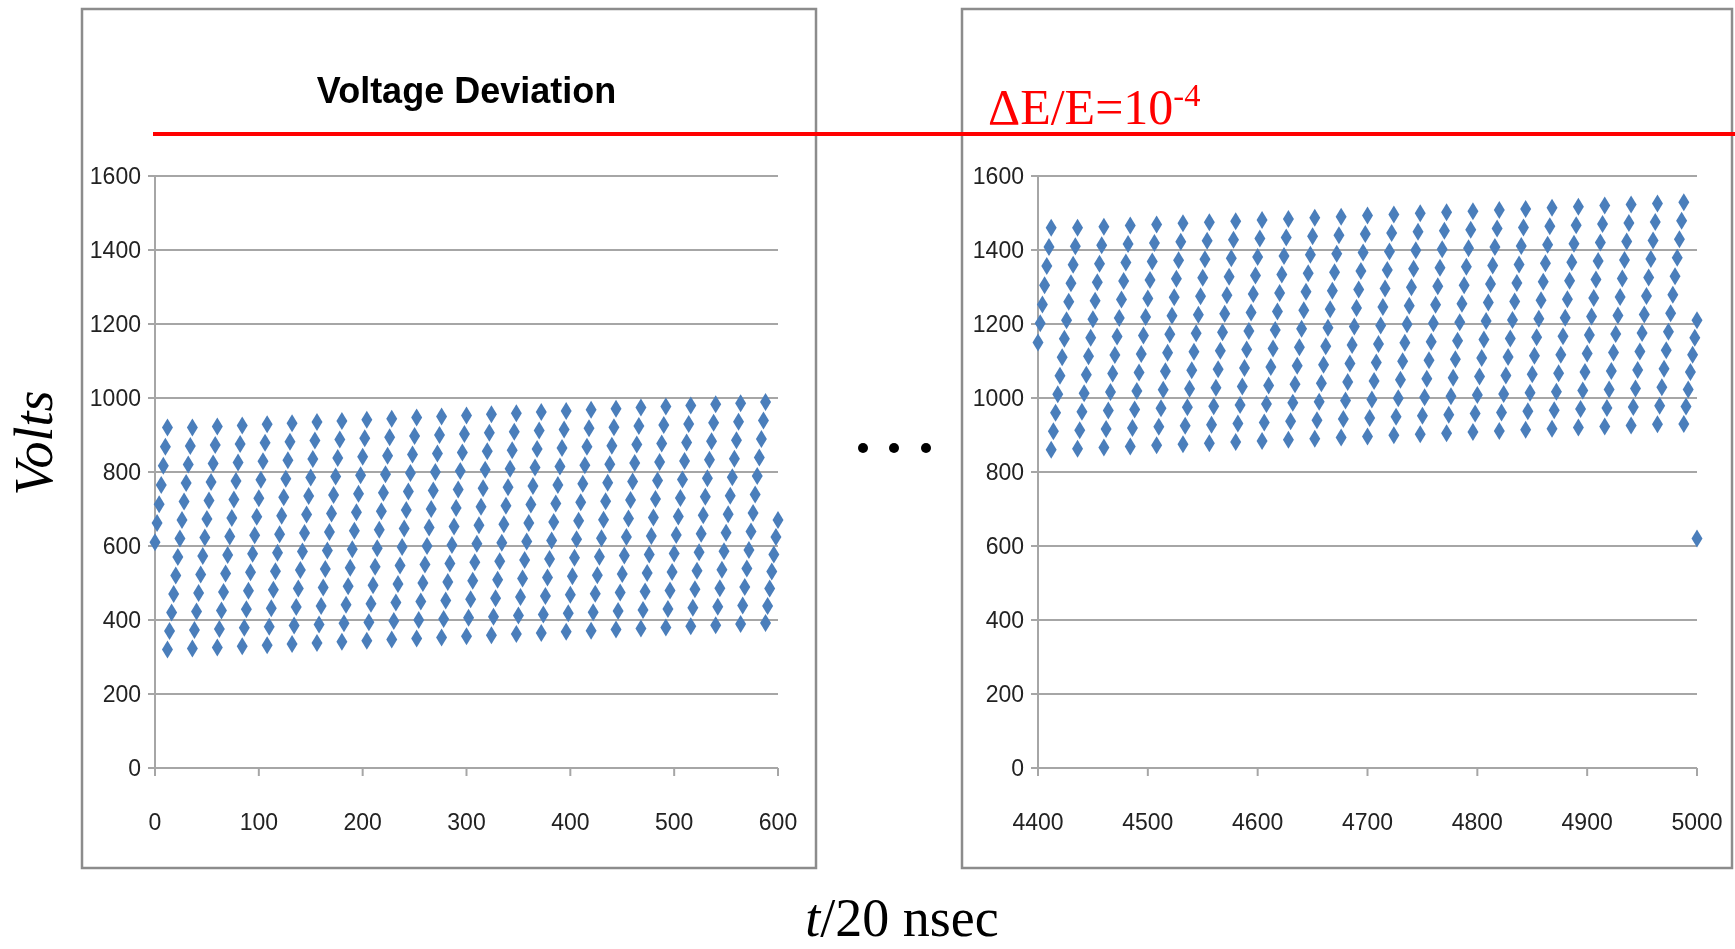 The height and width of the screenshot is (949, 1735). Describe the element at coordinates (1258, 822) in the screenshot. I see `x-tick-label: 4600` at that location.